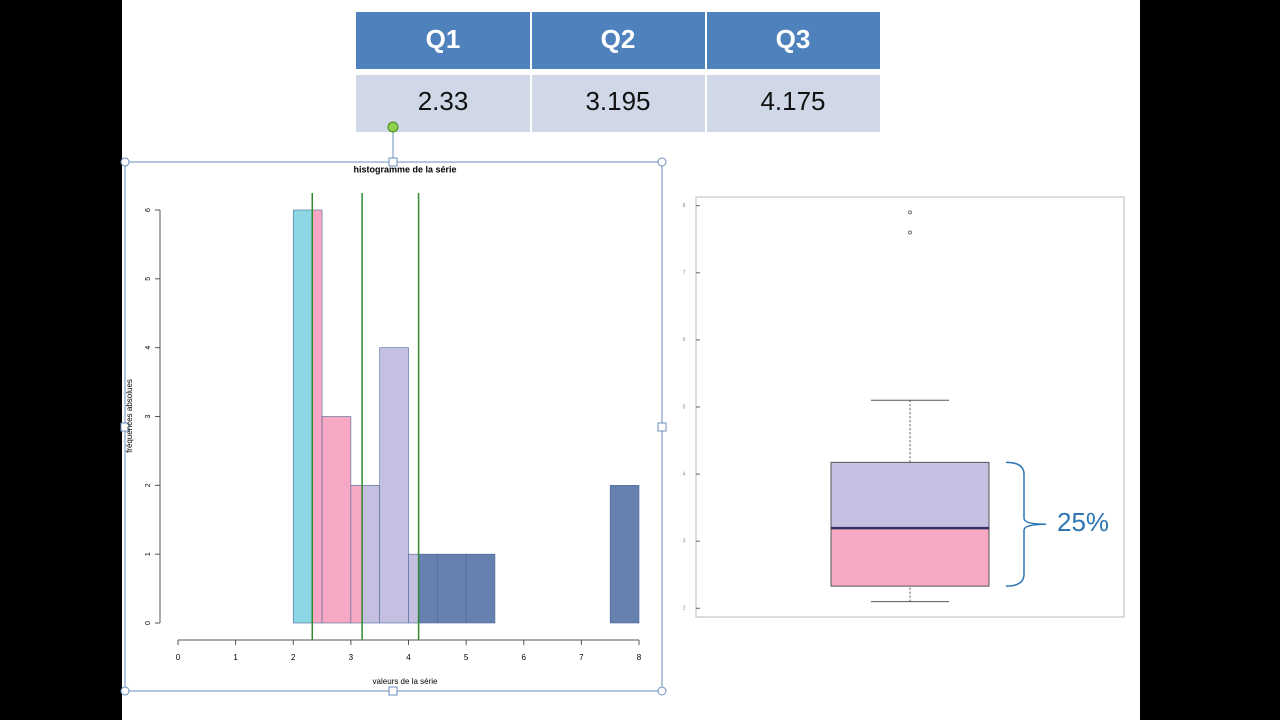 This screenshot has width=1280, height=720. I want to click on table-header, so click(618, 40).